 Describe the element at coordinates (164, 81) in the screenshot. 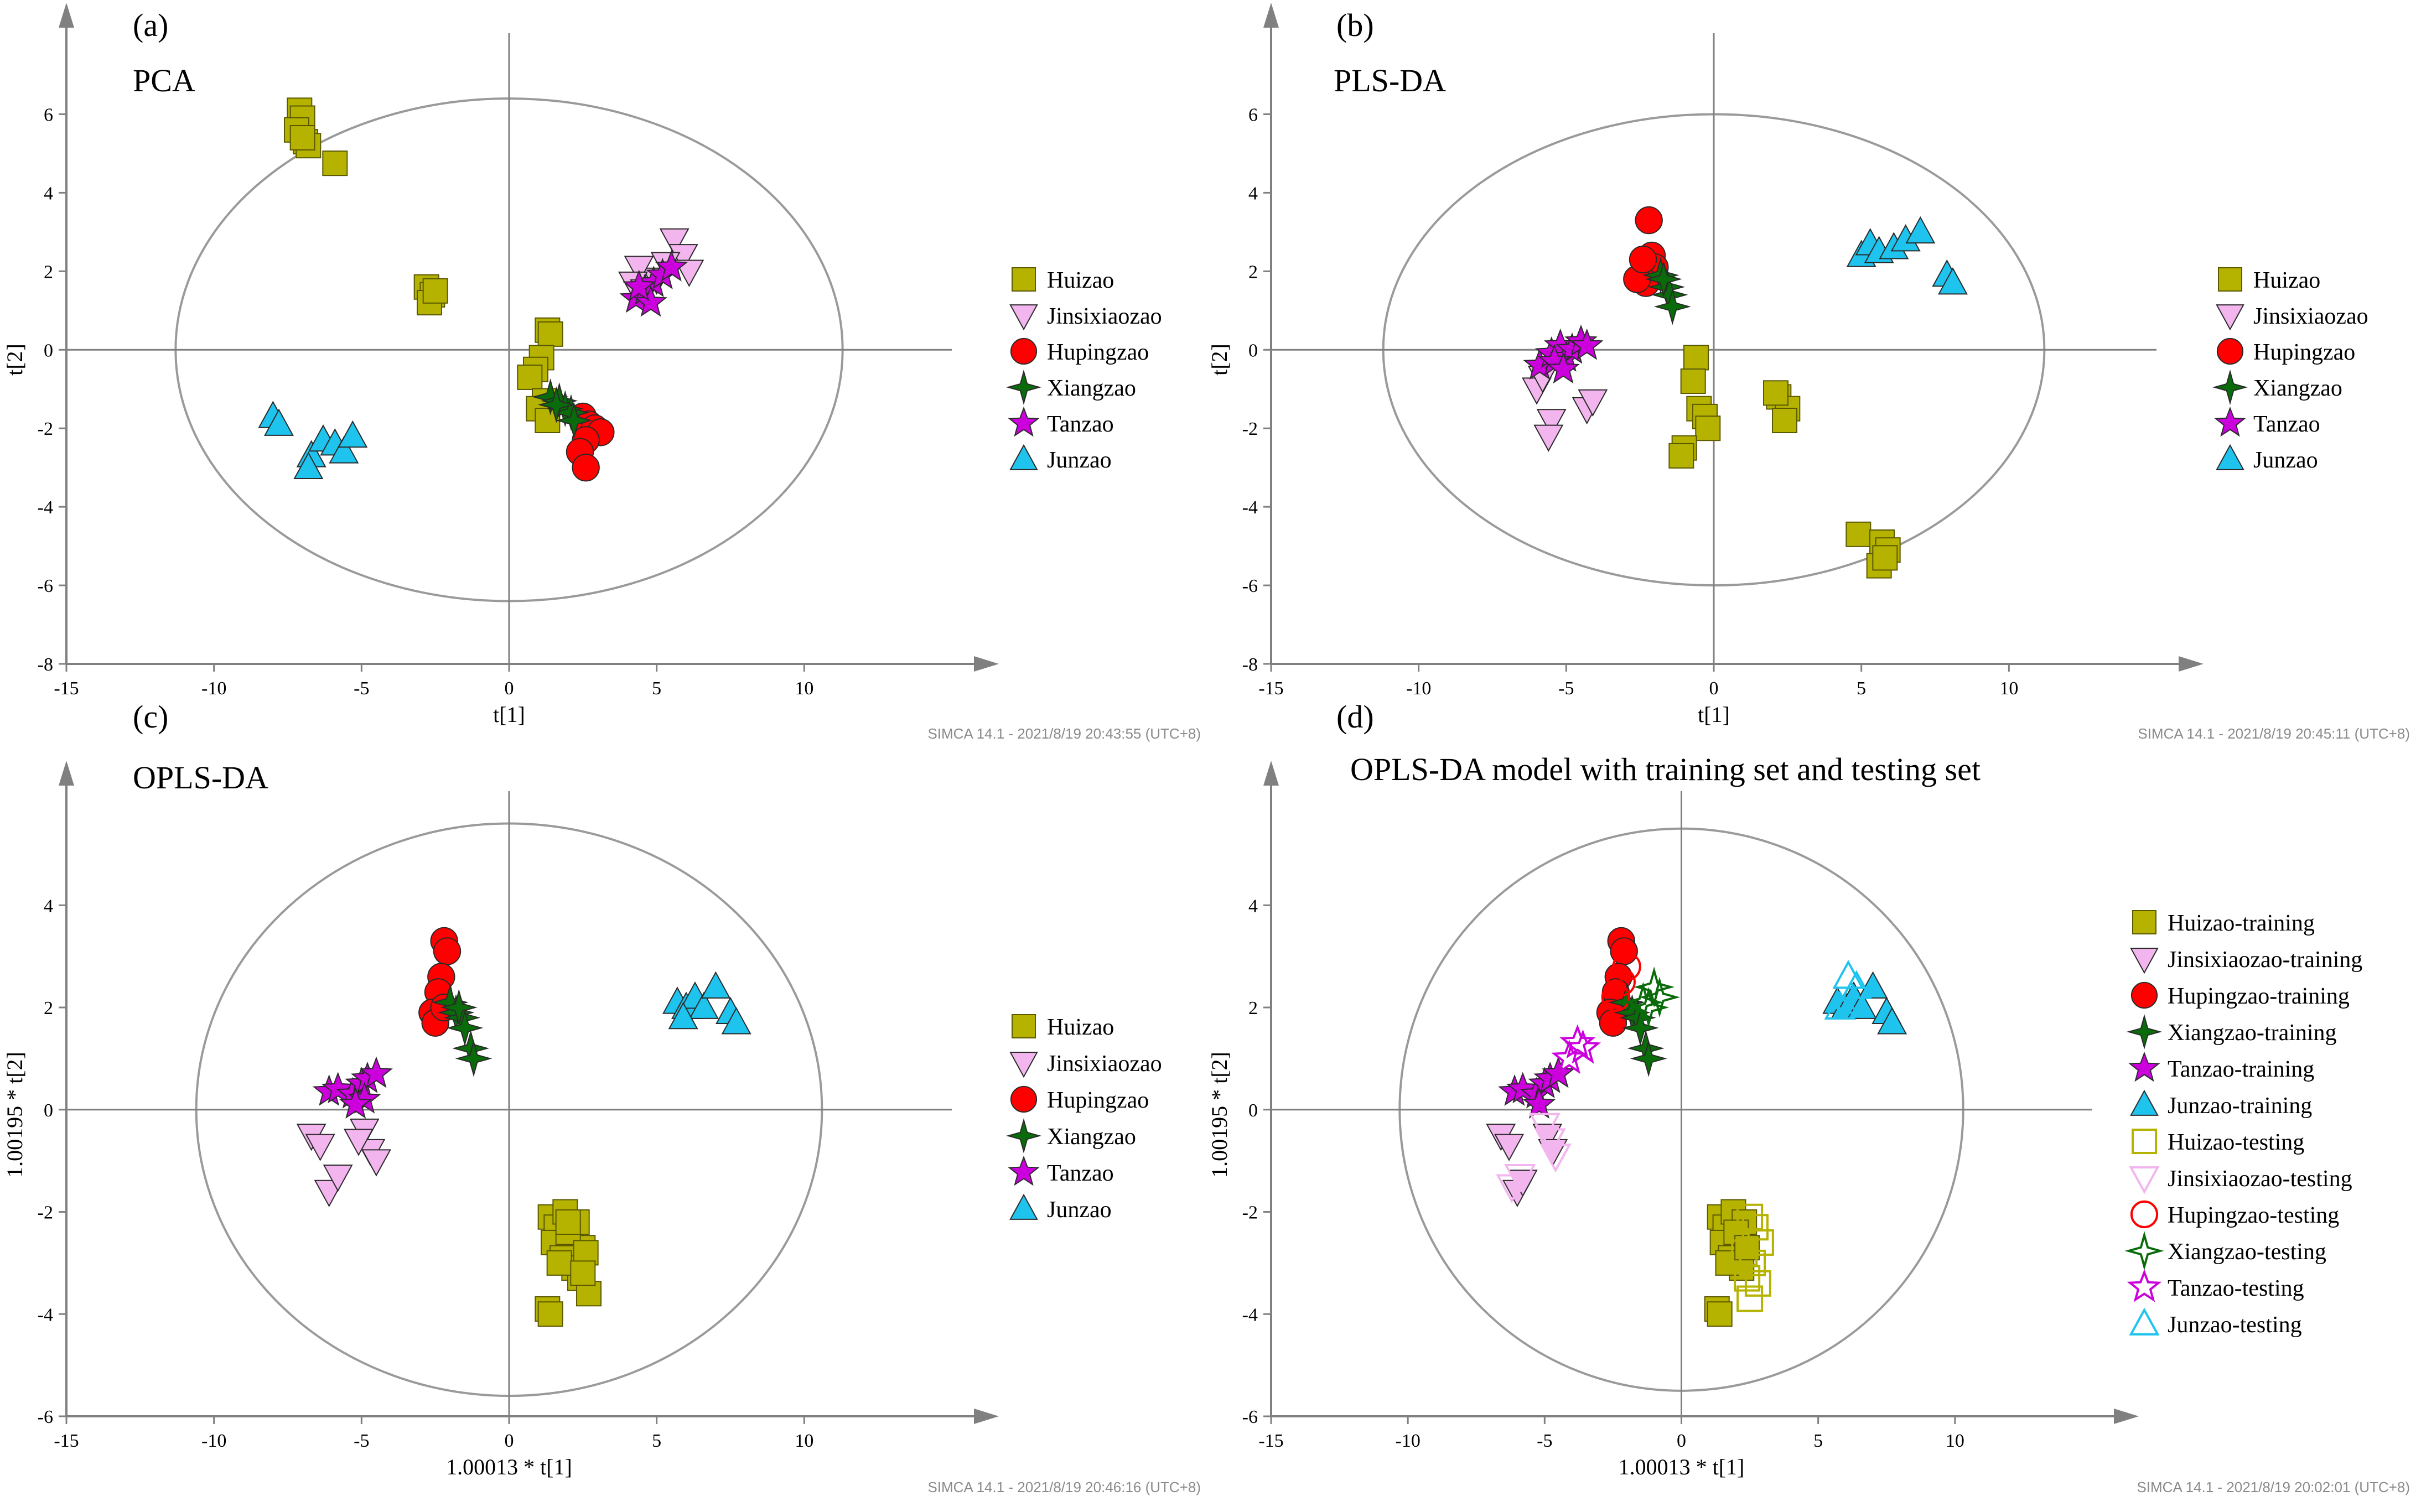

I see `panel-title: PCA` at that location.